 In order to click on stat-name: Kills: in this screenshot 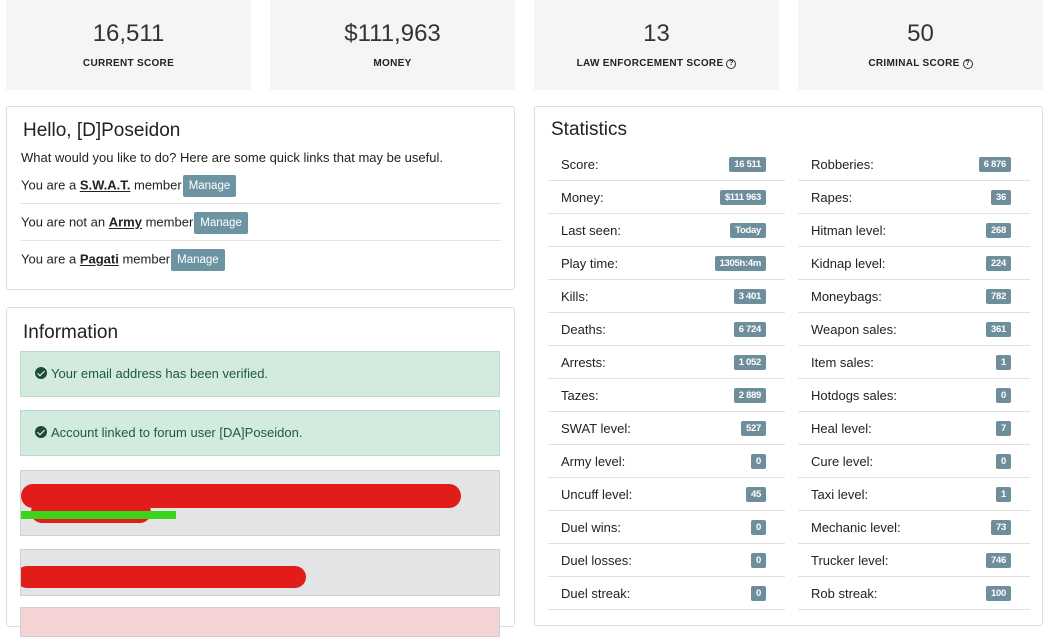, I will do `click(575, 296)`.